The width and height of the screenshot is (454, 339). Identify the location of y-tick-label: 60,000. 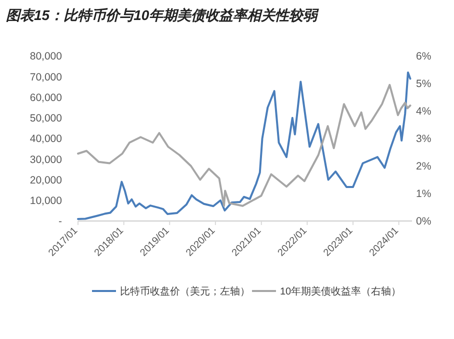
(46, 98).